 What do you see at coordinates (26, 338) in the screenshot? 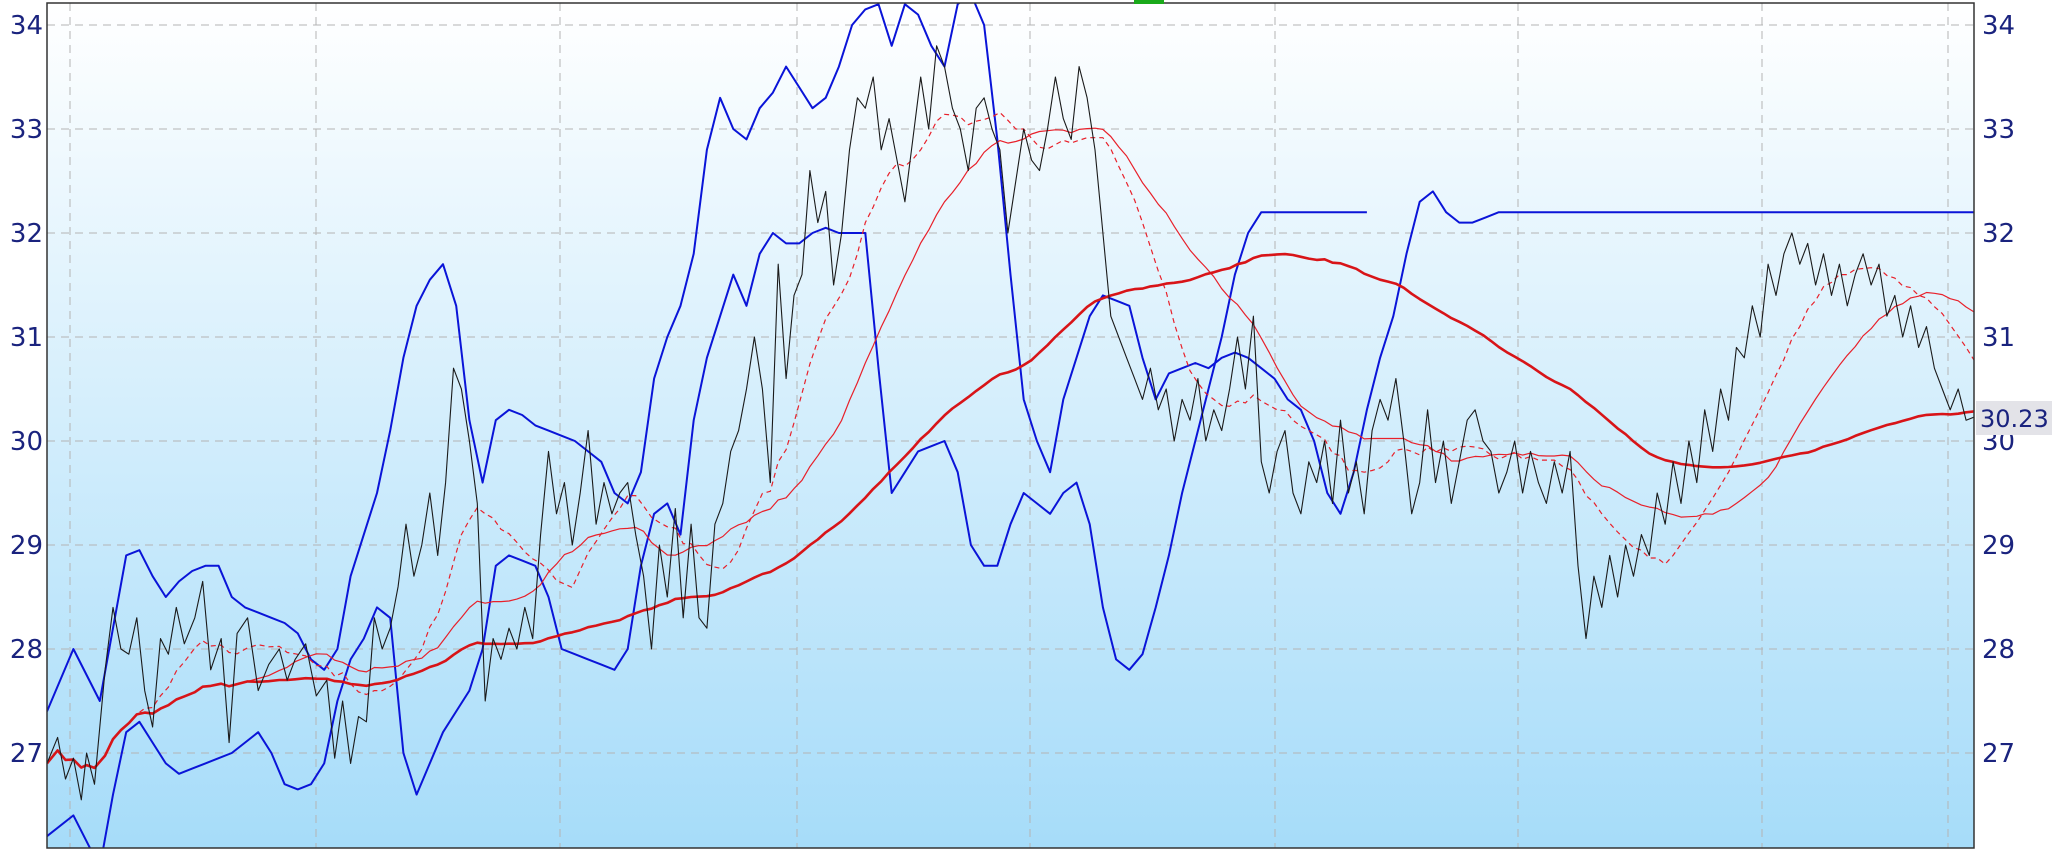
I see `y-tick-label-left: 31` at bounding box center [26, 338].